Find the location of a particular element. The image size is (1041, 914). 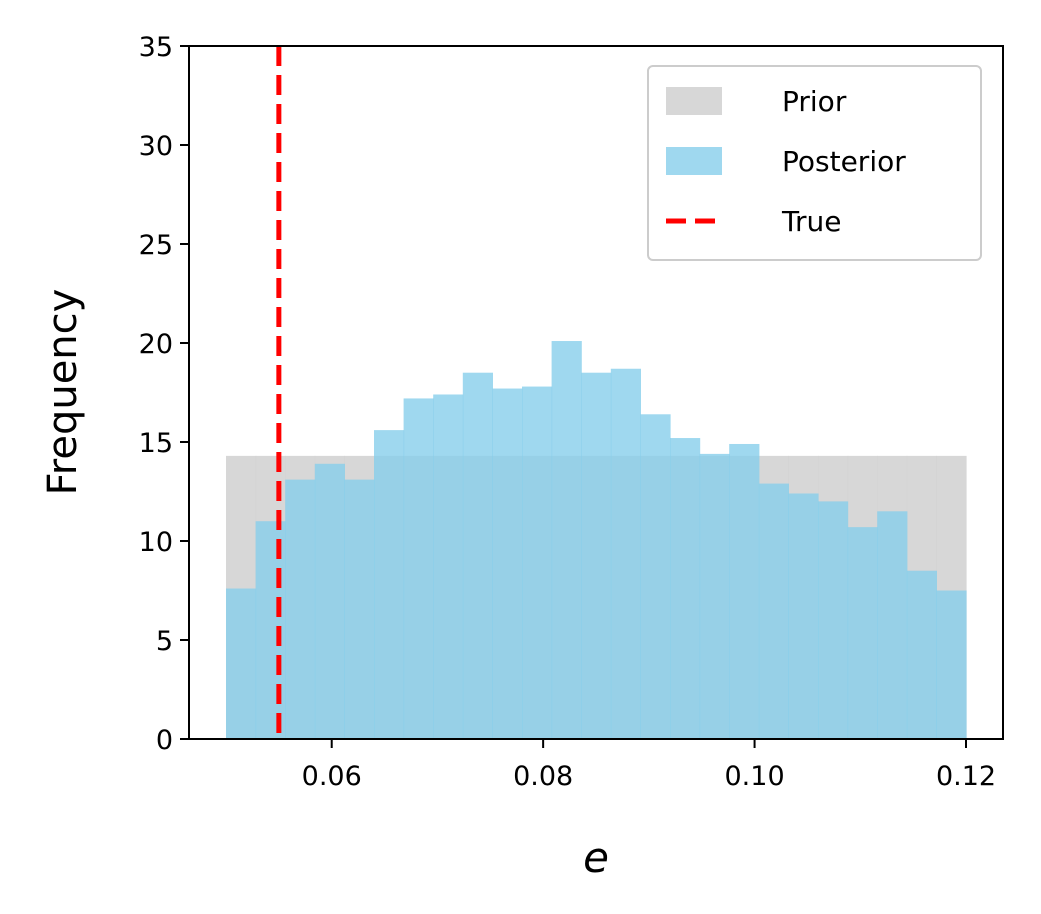

x-tick-label: 0.06 is located at coordinates (332, 776).